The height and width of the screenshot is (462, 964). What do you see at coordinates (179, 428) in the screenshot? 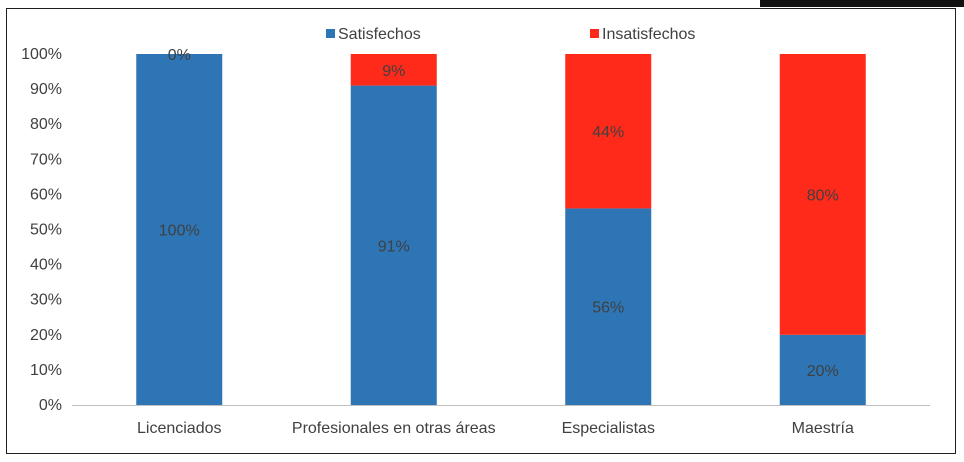
I see `x-tick-label: Licenciados` at bounding box center [179, 428].